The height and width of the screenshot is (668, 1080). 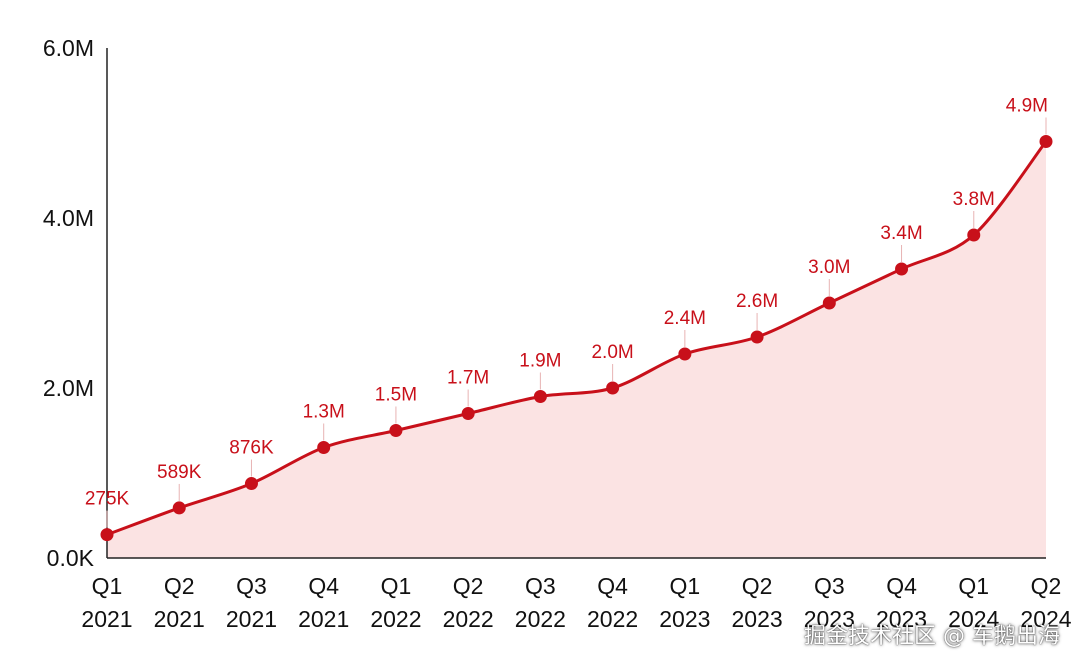 What do you see at coordinates (68, 218) in the screenshot?
I see `y-tick-label: 4.0M` at bounding box center [68, 218].